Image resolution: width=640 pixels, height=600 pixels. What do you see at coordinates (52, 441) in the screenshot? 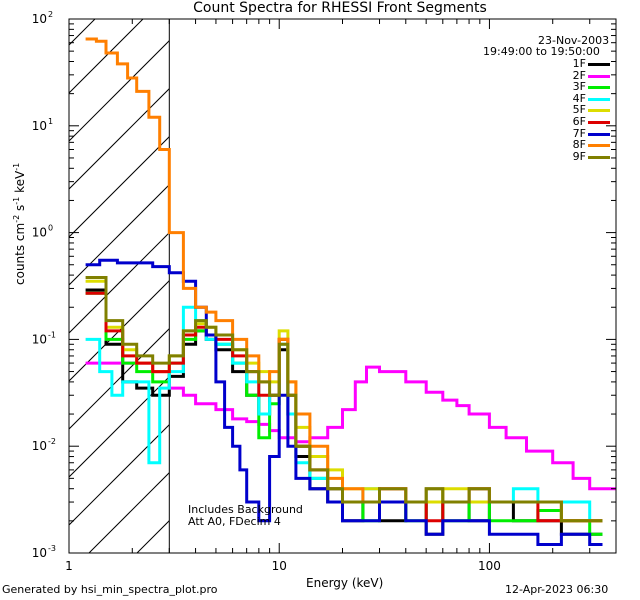
I see `y-tick-exponent: -2` at bounding box center [52, 441].